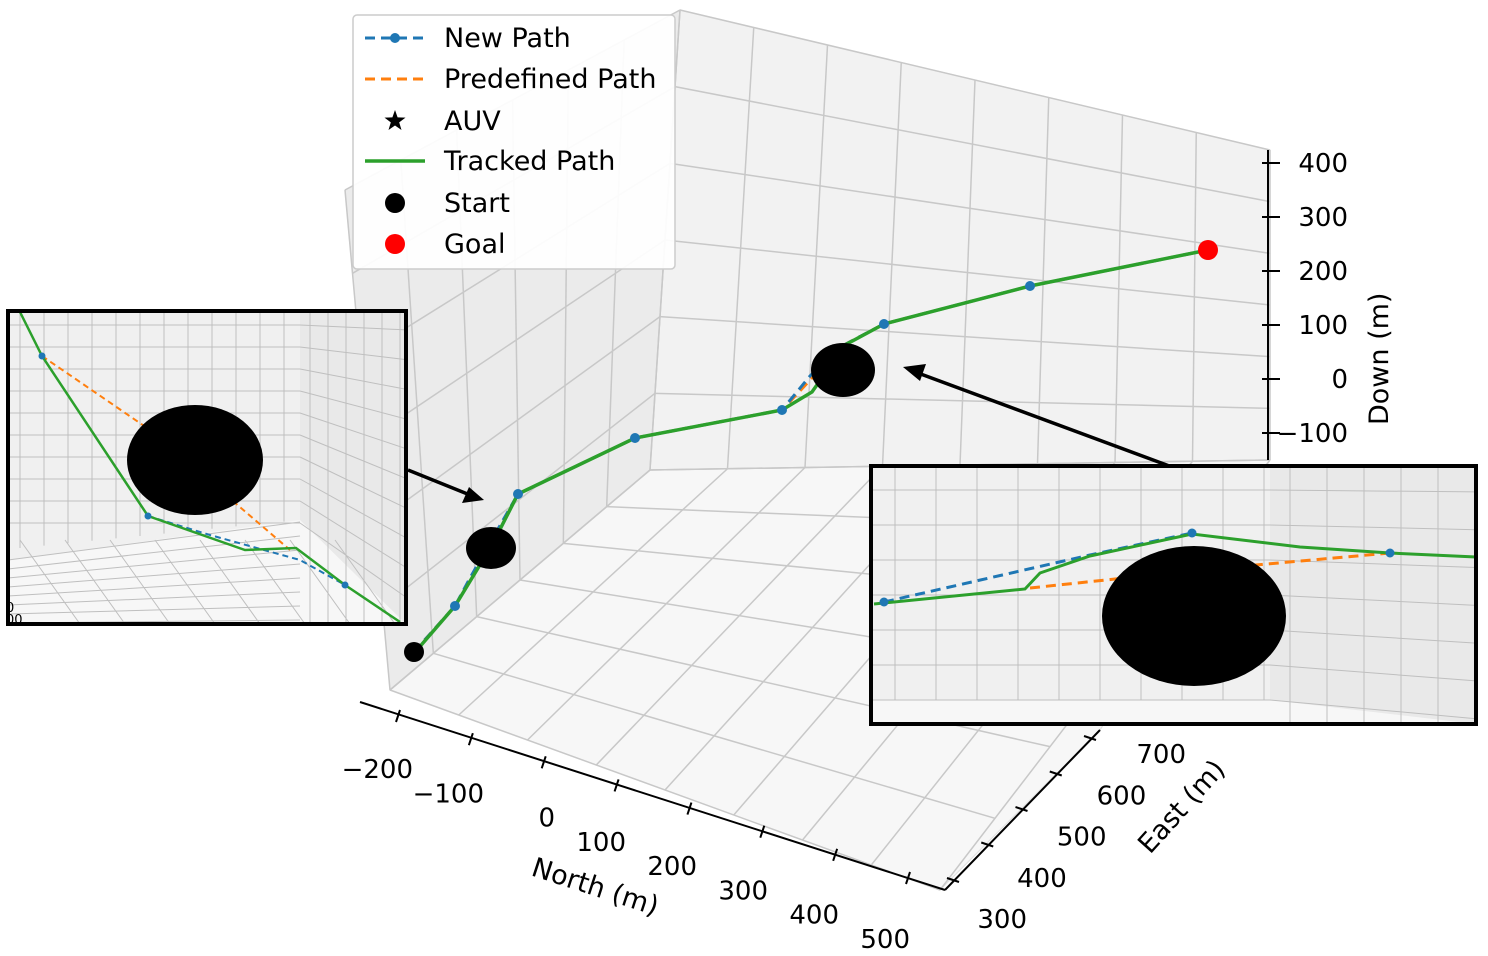  I want to click on left-inset-content: 0 00, so click(206, 469).